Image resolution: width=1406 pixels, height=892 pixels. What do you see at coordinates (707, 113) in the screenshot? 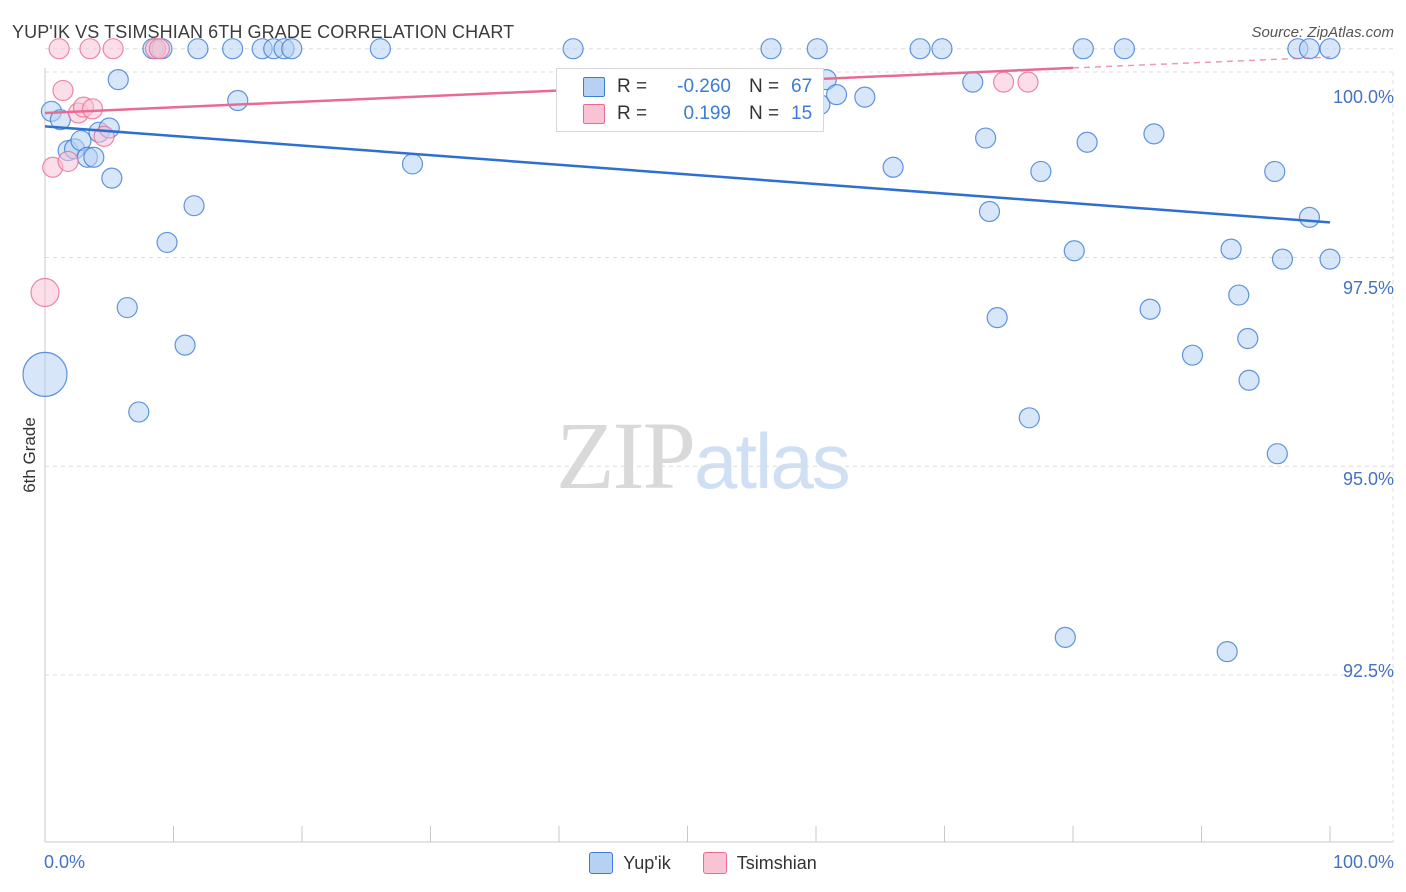
I see `legend-r-value: 0.199` at bounding box center [707, 113].